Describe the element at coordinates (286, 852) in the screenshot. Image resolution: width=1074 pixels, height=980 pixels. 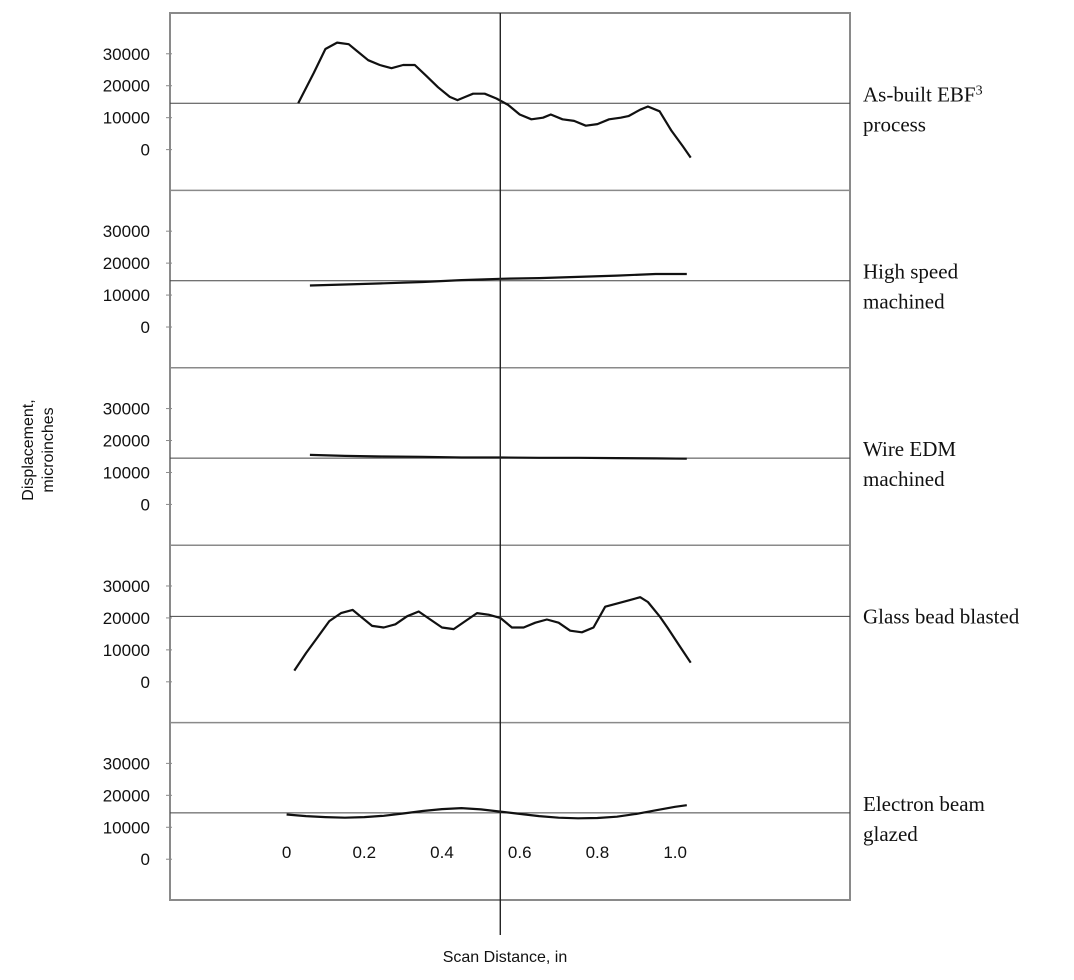
I see `x-tick-label: 0` at that location.